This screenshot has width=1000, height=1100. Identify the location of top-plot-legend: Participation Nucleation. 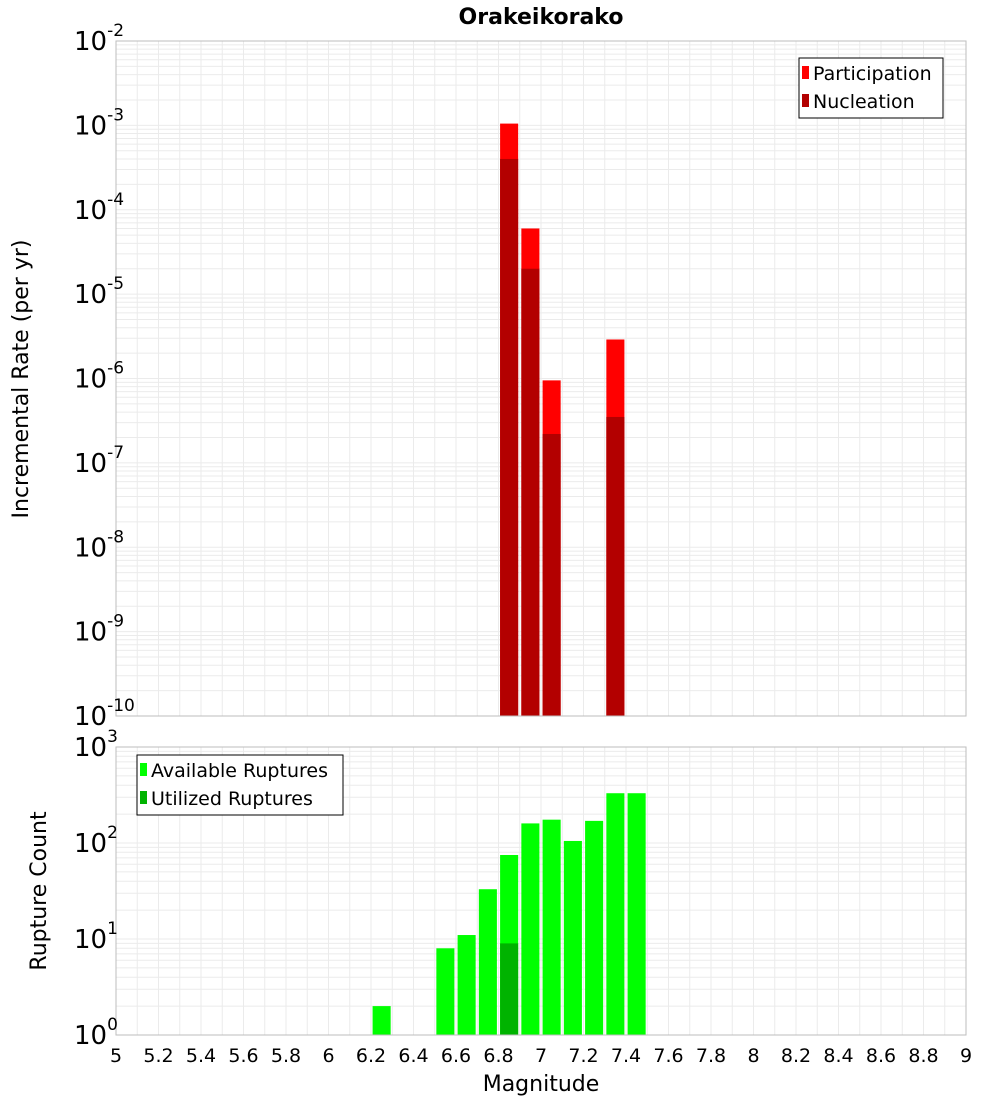
(871, 88).